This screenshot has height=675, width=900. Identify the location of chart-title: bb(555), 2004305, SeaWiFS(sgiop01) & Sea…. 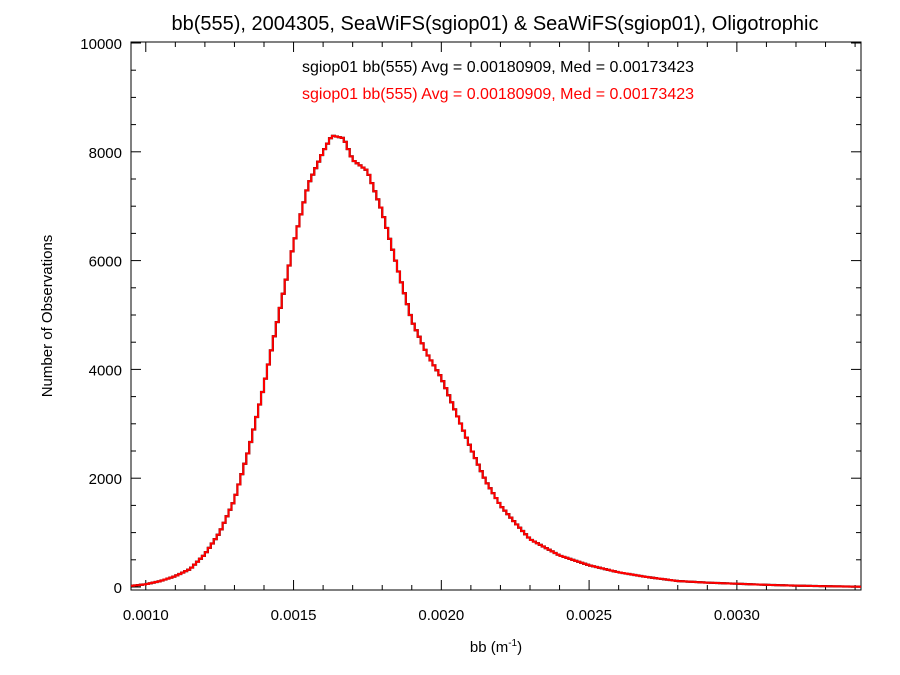
(495, 24).